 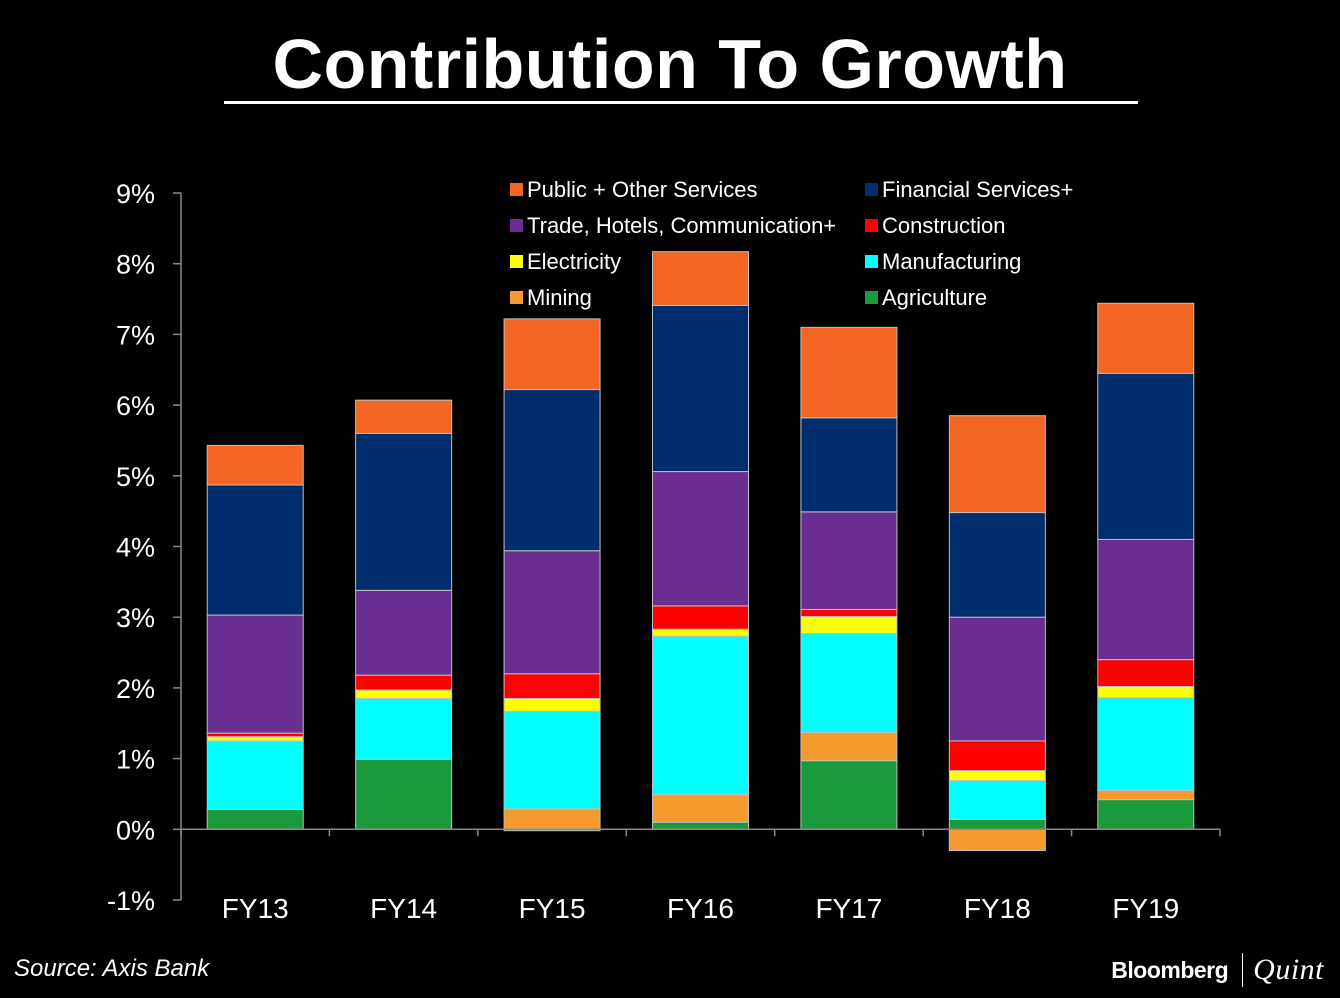 I want to click on x-tick-label-fy14: FY14, so click(x=403, y=908).